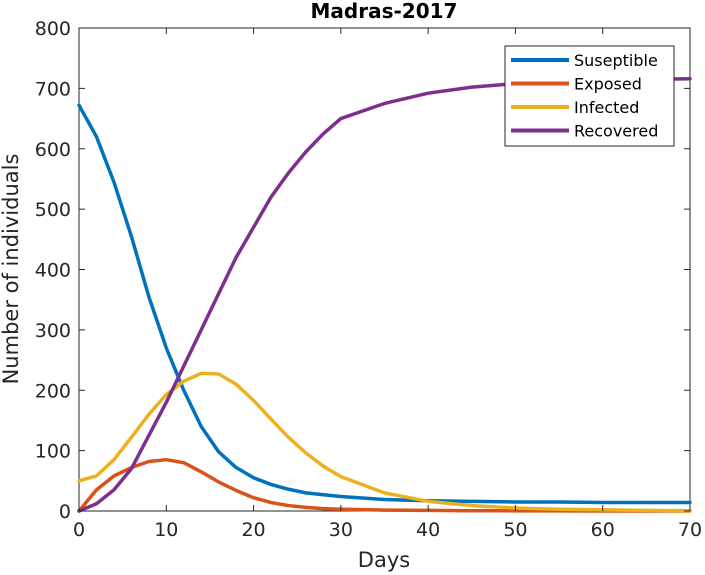 This screenshot has height=575, width=705. What do you see at coordinates (606, 107) in the screenshot?
I see `legend-label: Infected` at bounding box center [606, 107].